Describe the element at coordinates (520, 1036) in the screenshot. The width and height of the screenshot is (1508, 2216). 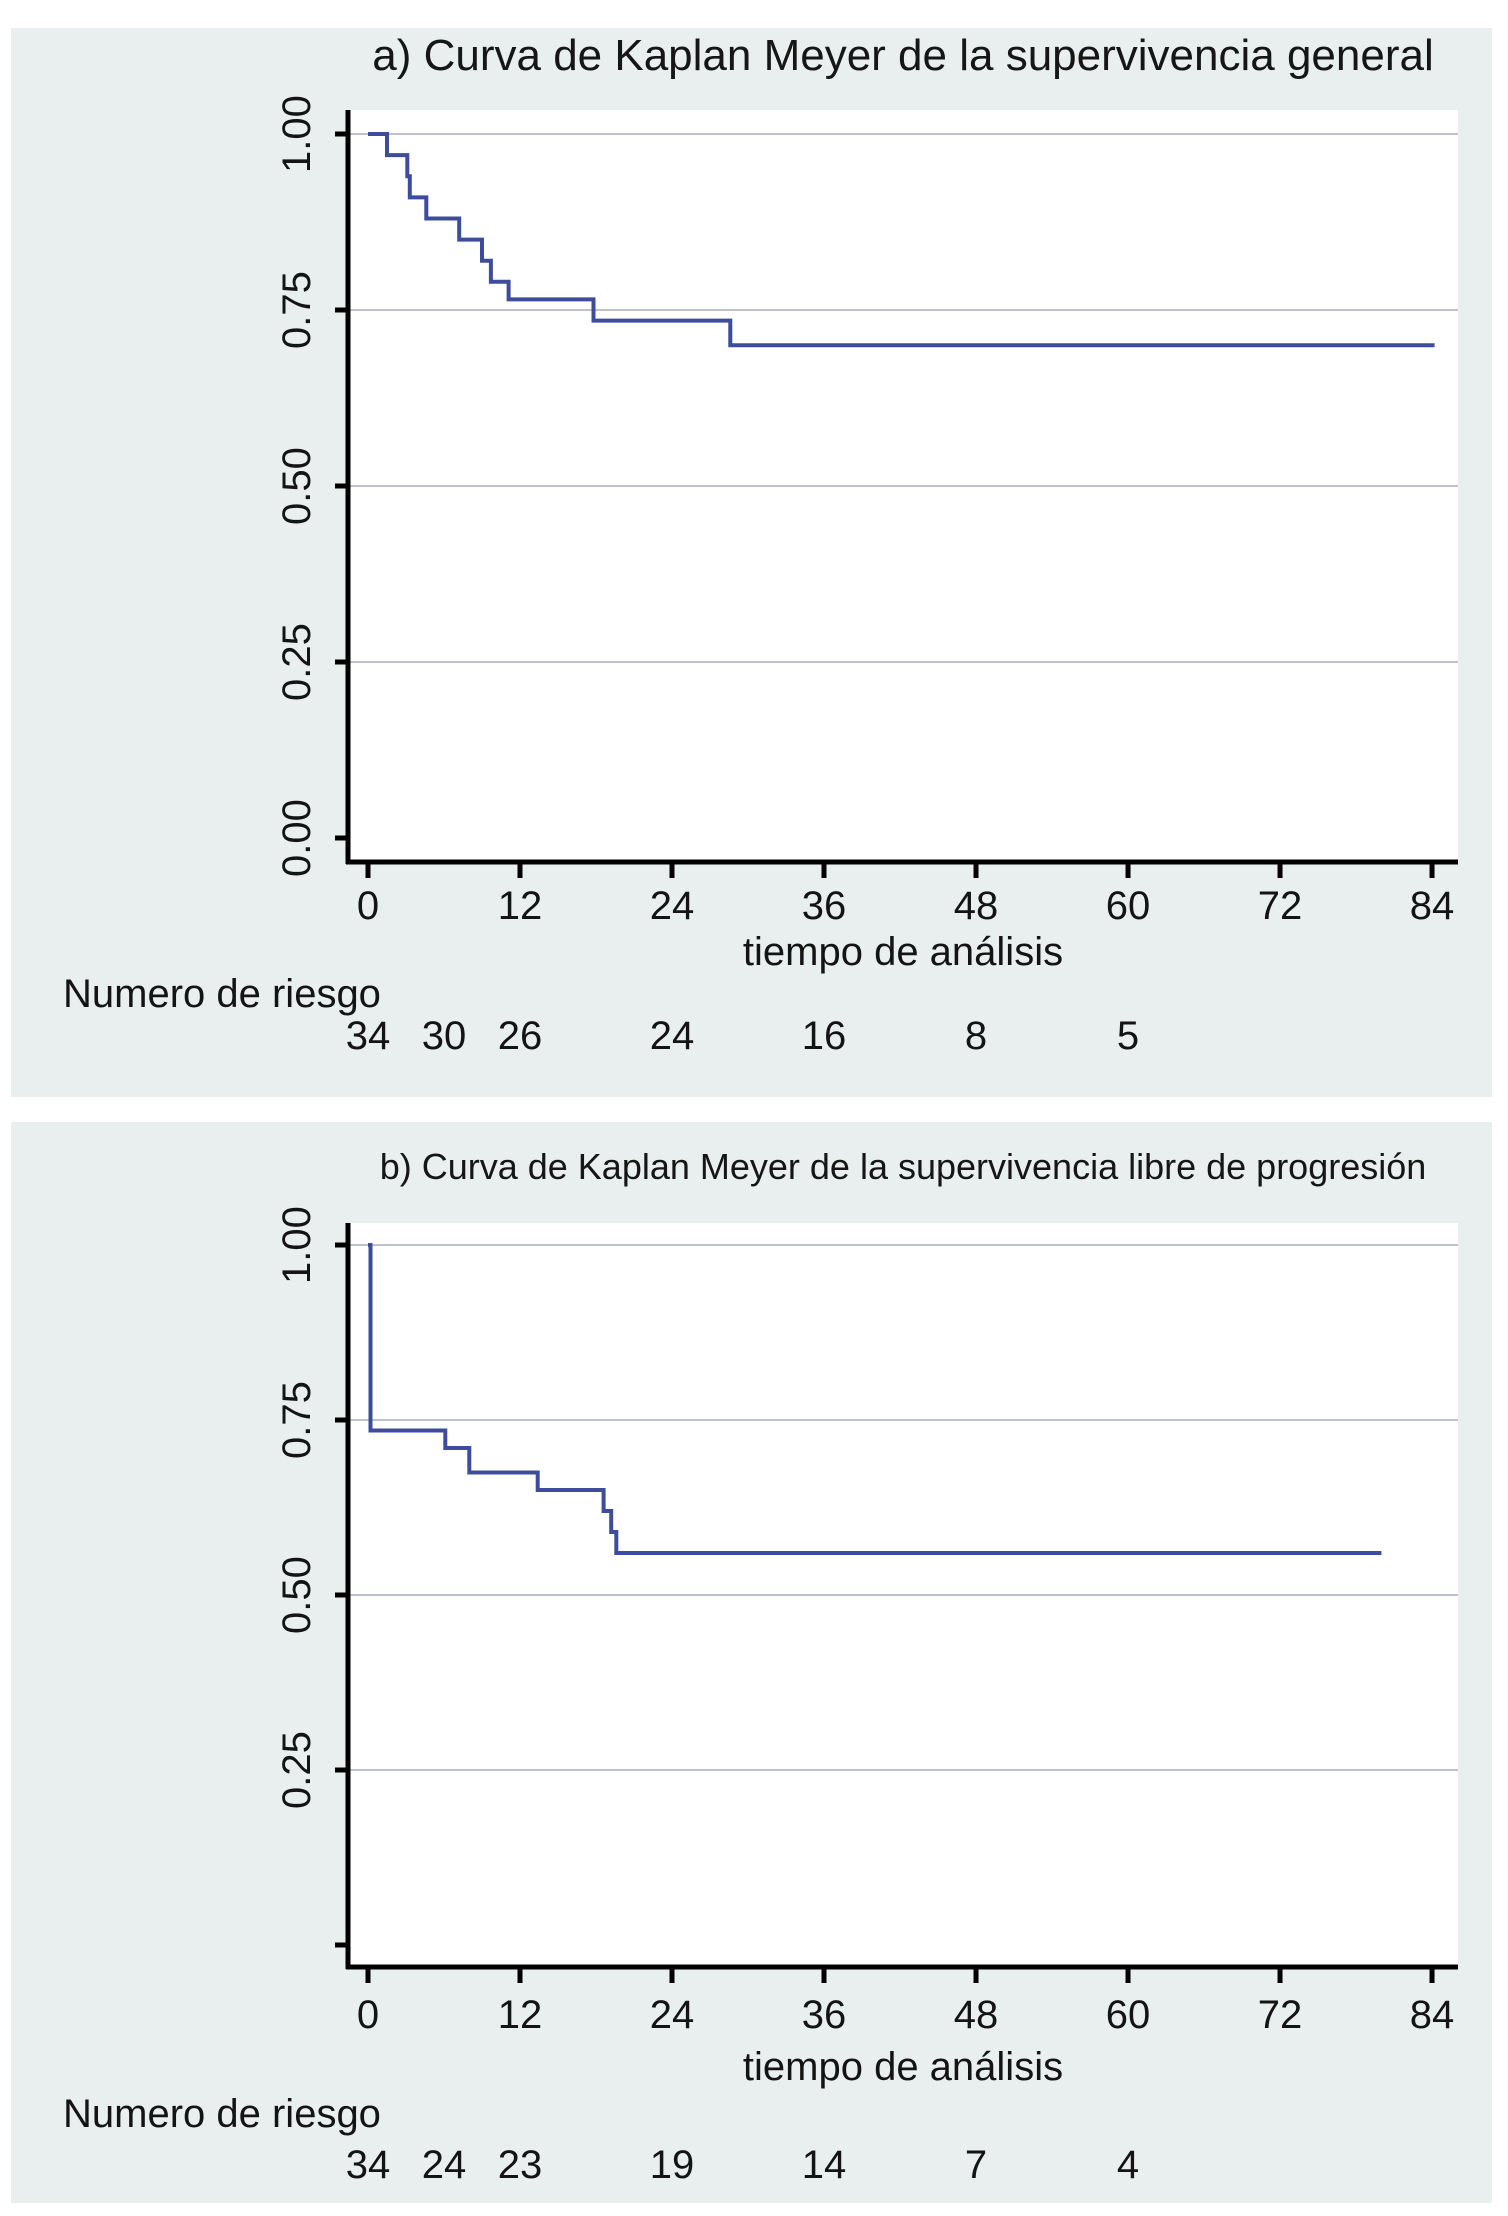
I see `risk-count: 26` at that location.